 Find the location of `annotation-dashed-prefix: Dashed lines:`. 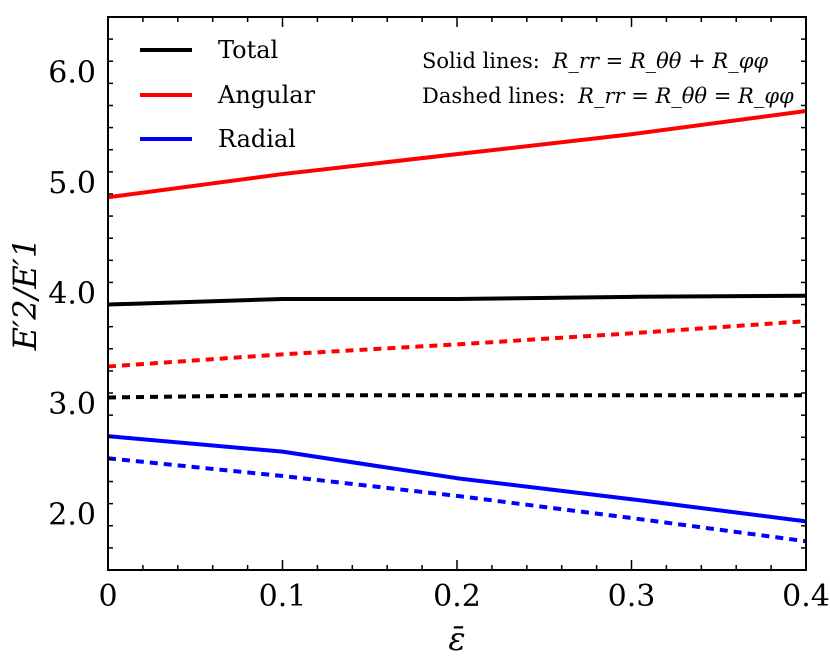

annotation-dashed-prefix: Dashed lines: is located at coordinates (493, 96).